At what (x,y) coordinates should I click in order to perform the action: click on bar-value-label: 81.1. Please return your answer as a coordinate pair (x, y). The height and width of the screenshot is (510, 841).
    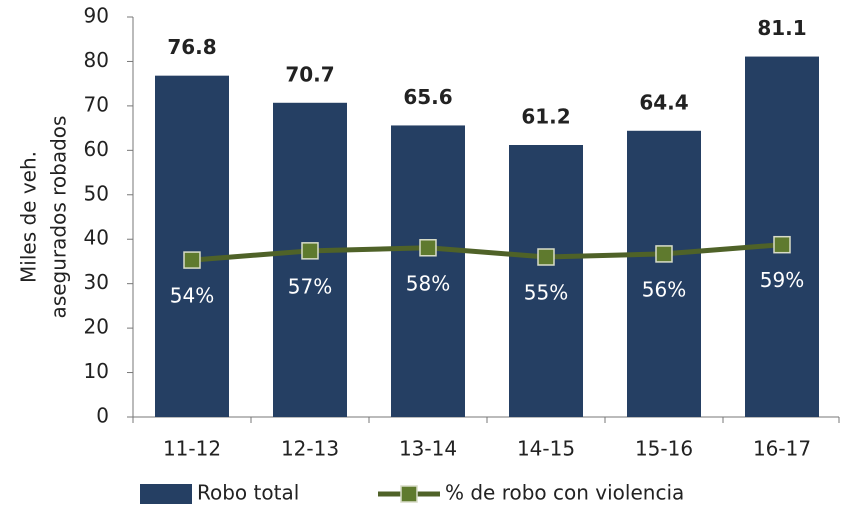
    Looking at the image, I should click on (781, 28).